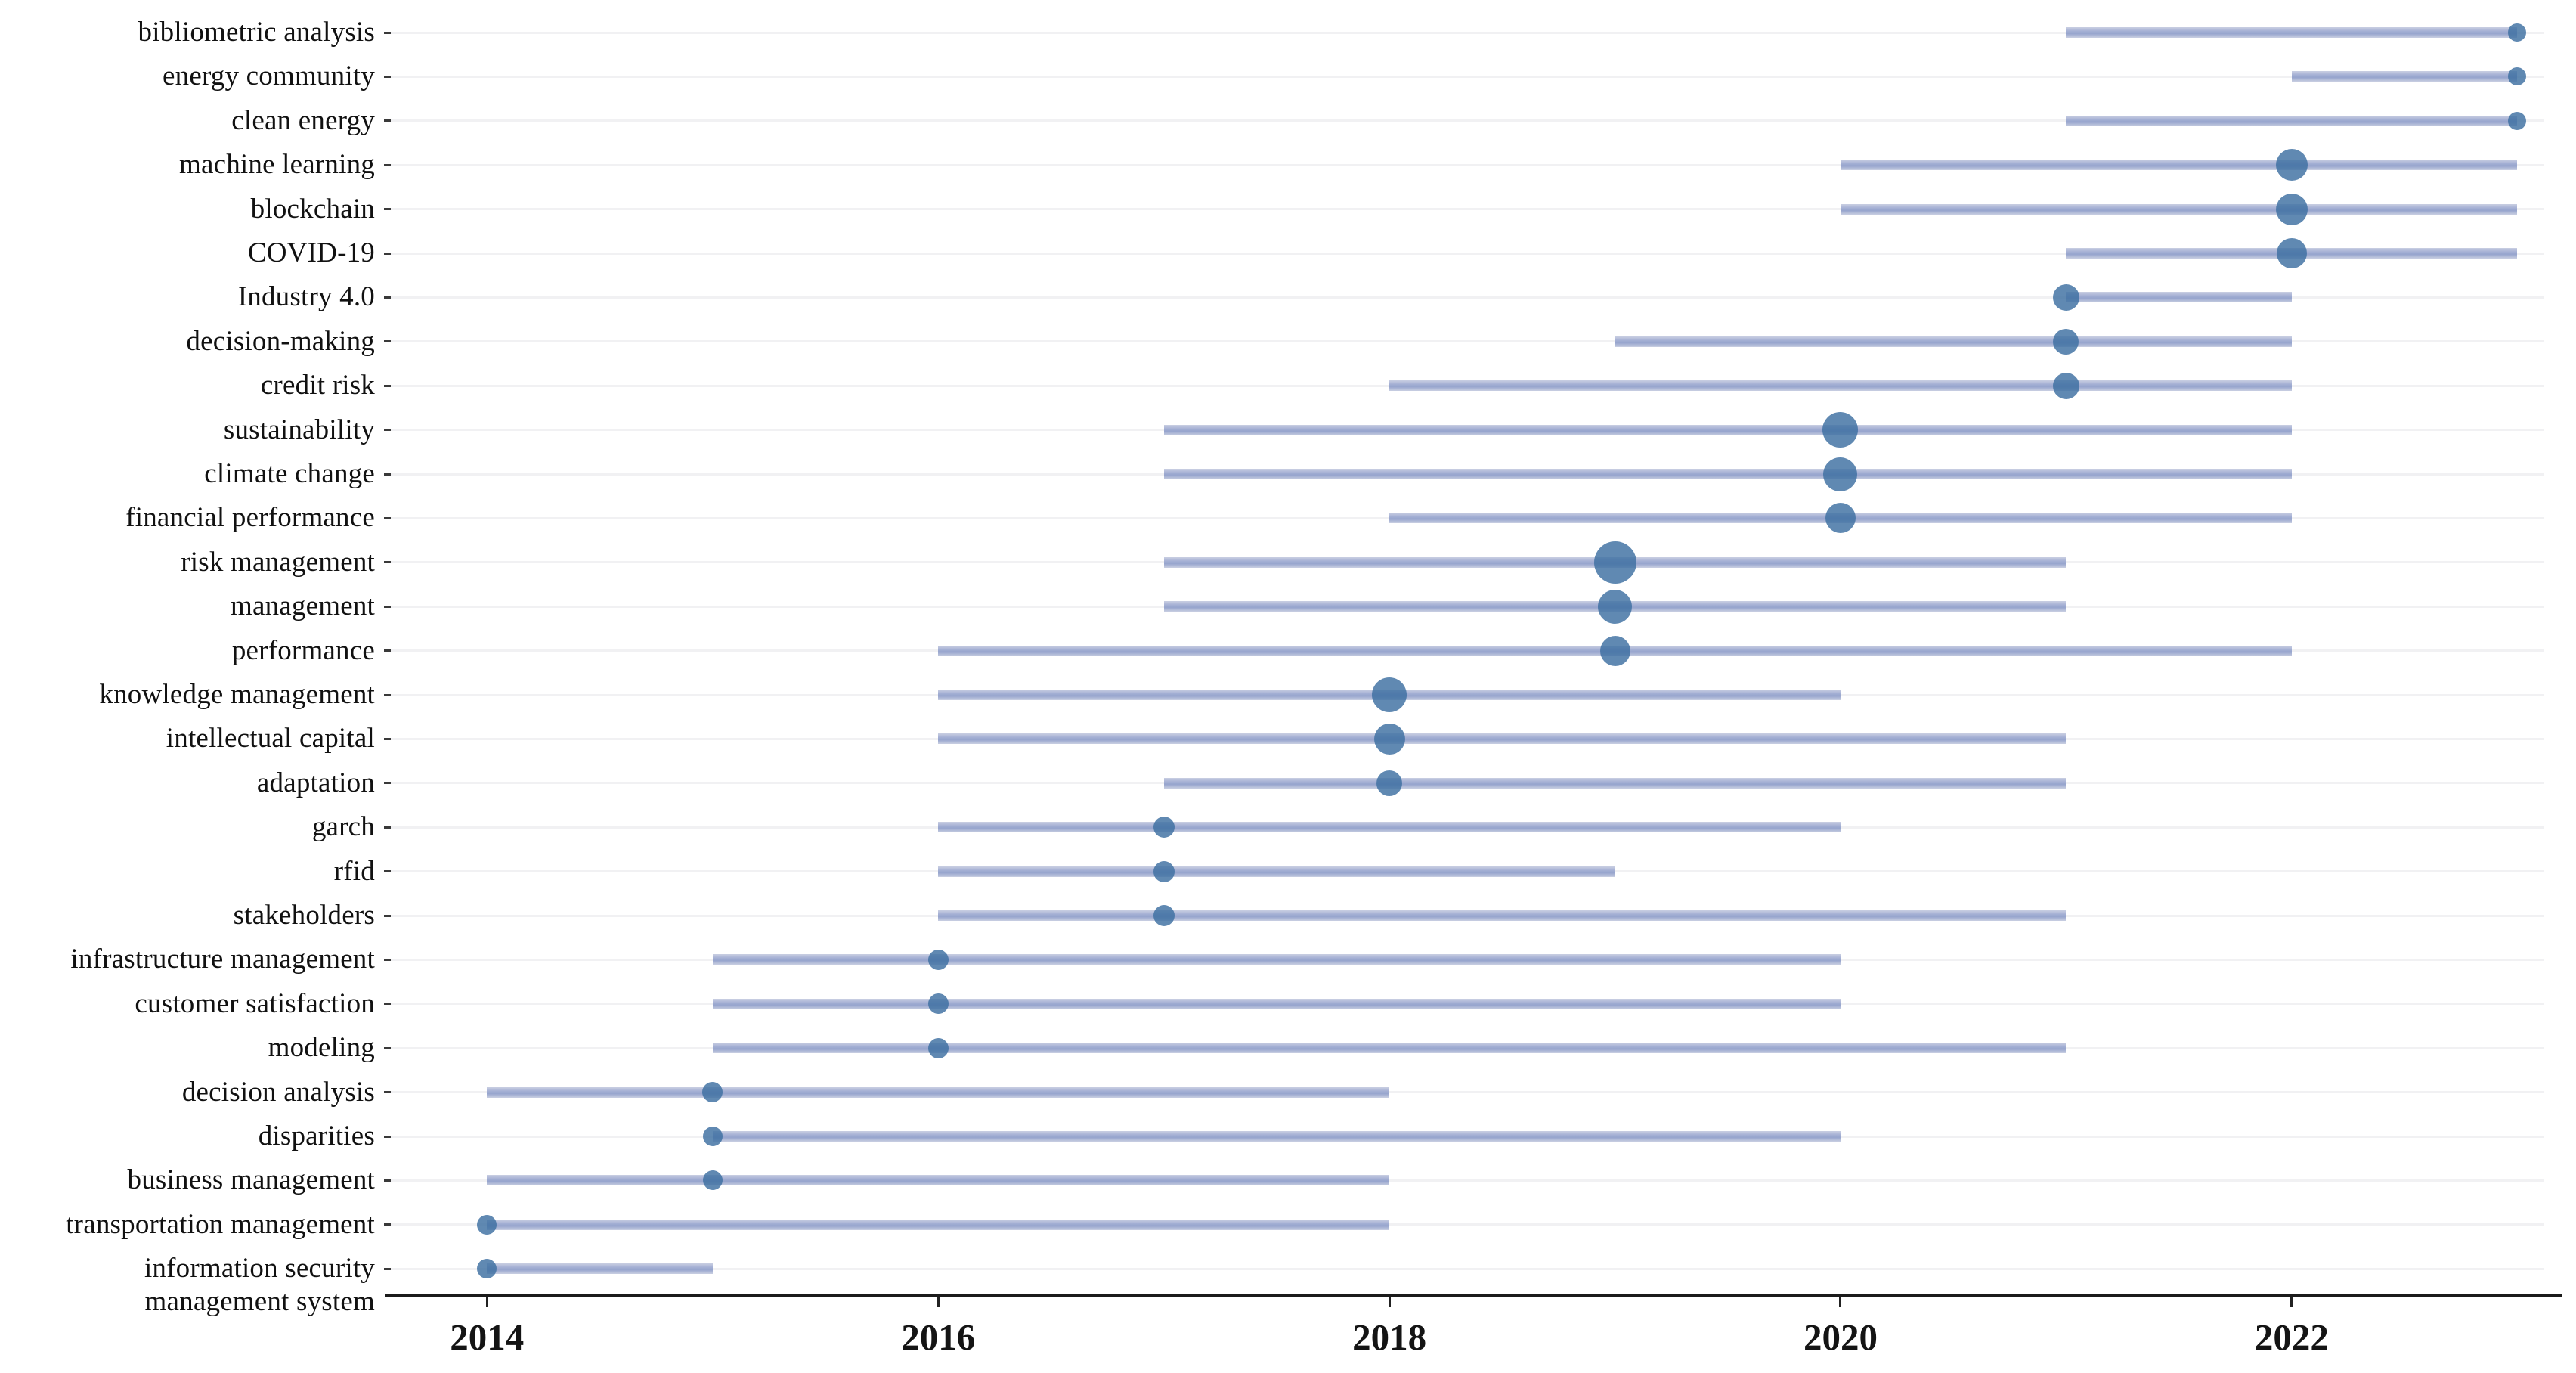  What do you see at coordinates (259, 1285) in the screenshot?
I see `y-axis-label: information security management system` at bounding box center [259, 1285].